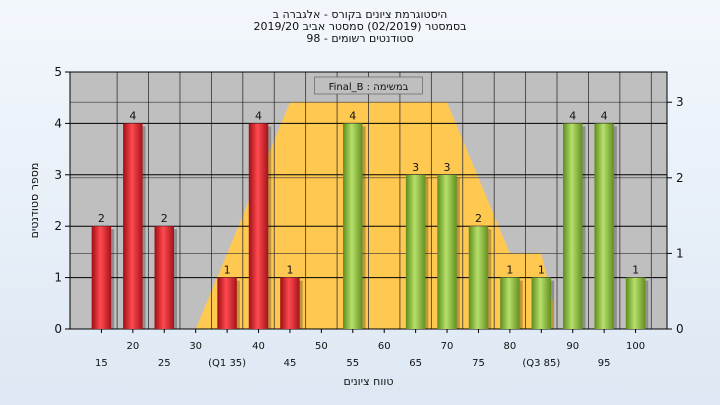 The width and height of the screenshot is (720, 405). I want to click on x-tick-label: 45, so click(290, 363).